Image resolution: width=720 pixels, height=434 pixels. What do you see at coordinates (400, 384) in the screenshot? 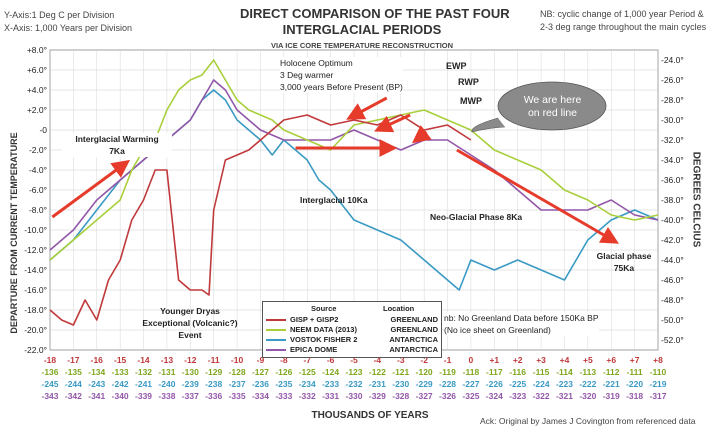
I see `x-tick-label: -230` at bounding box center [400, 384].